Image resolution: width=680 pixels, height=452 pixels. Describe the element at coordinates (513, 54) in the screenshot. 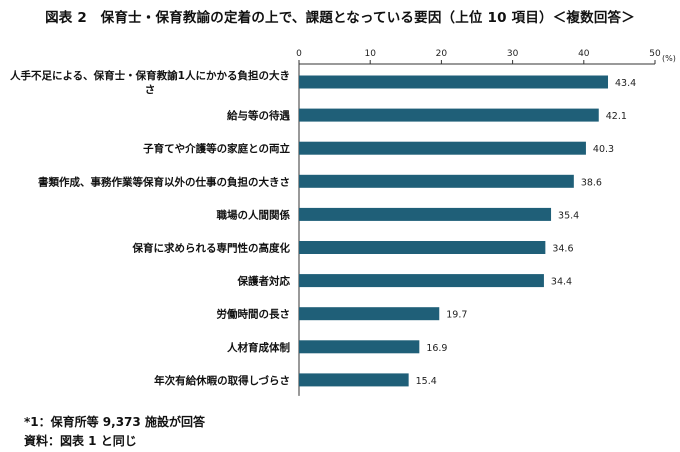

I see `x-tick-label: 30` at that location.